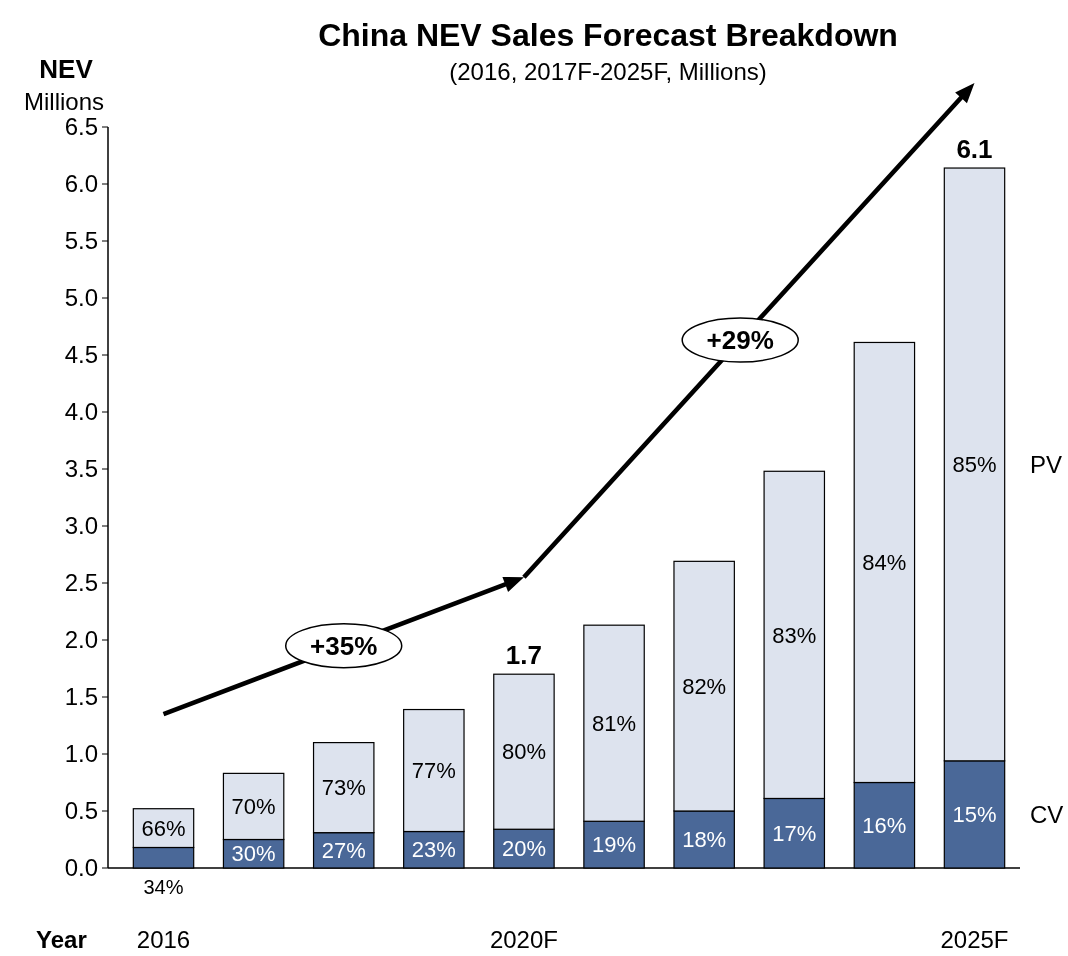 This screenshot has width=1068, height=956. Describe the element at coordinates (740, 340) in the screenshot. I see `annotation: +29%` at that location.